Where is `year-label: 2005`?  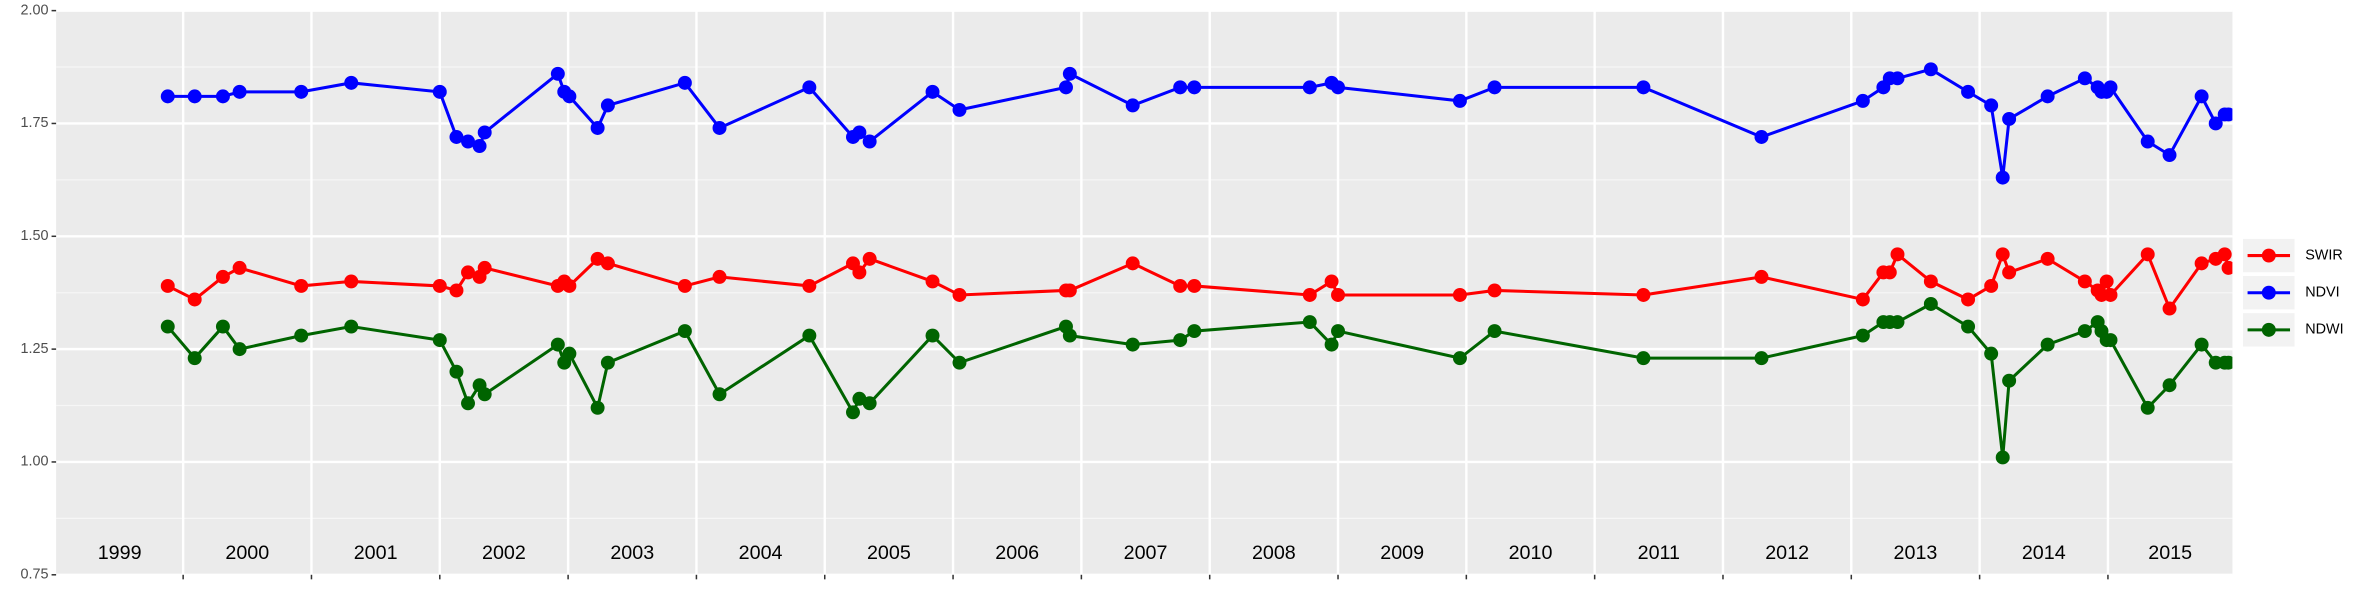 year-label: 2005 is located at coordinates (889, 553).